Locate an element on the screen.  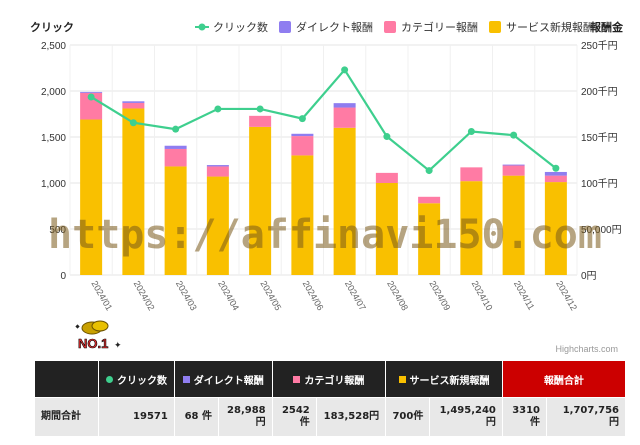
x-tick-label: 2024/02 is located at coordinates (144, 295).